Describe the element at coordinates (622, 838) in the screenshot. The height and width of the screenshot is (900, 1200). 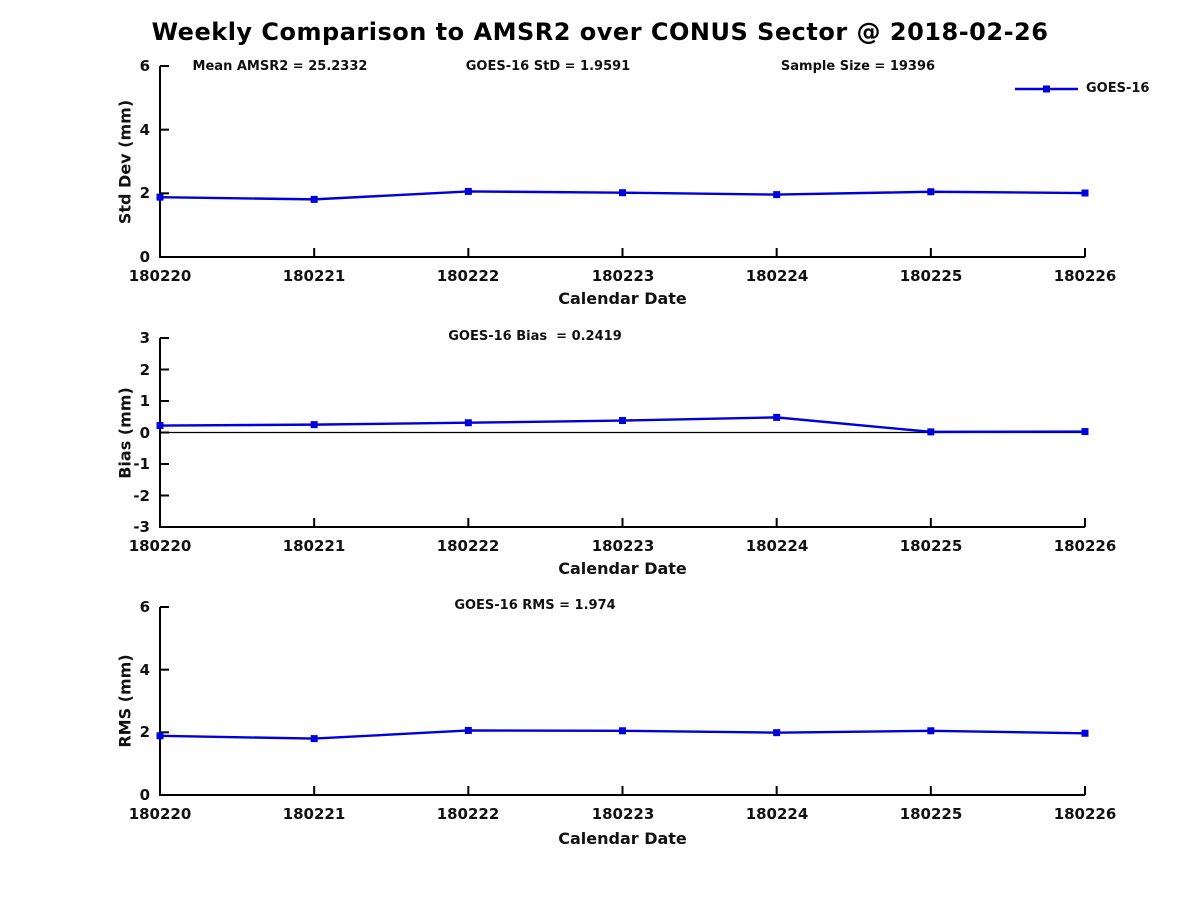
I see `x-axis-label-panel3: Calendar Date` at that location.